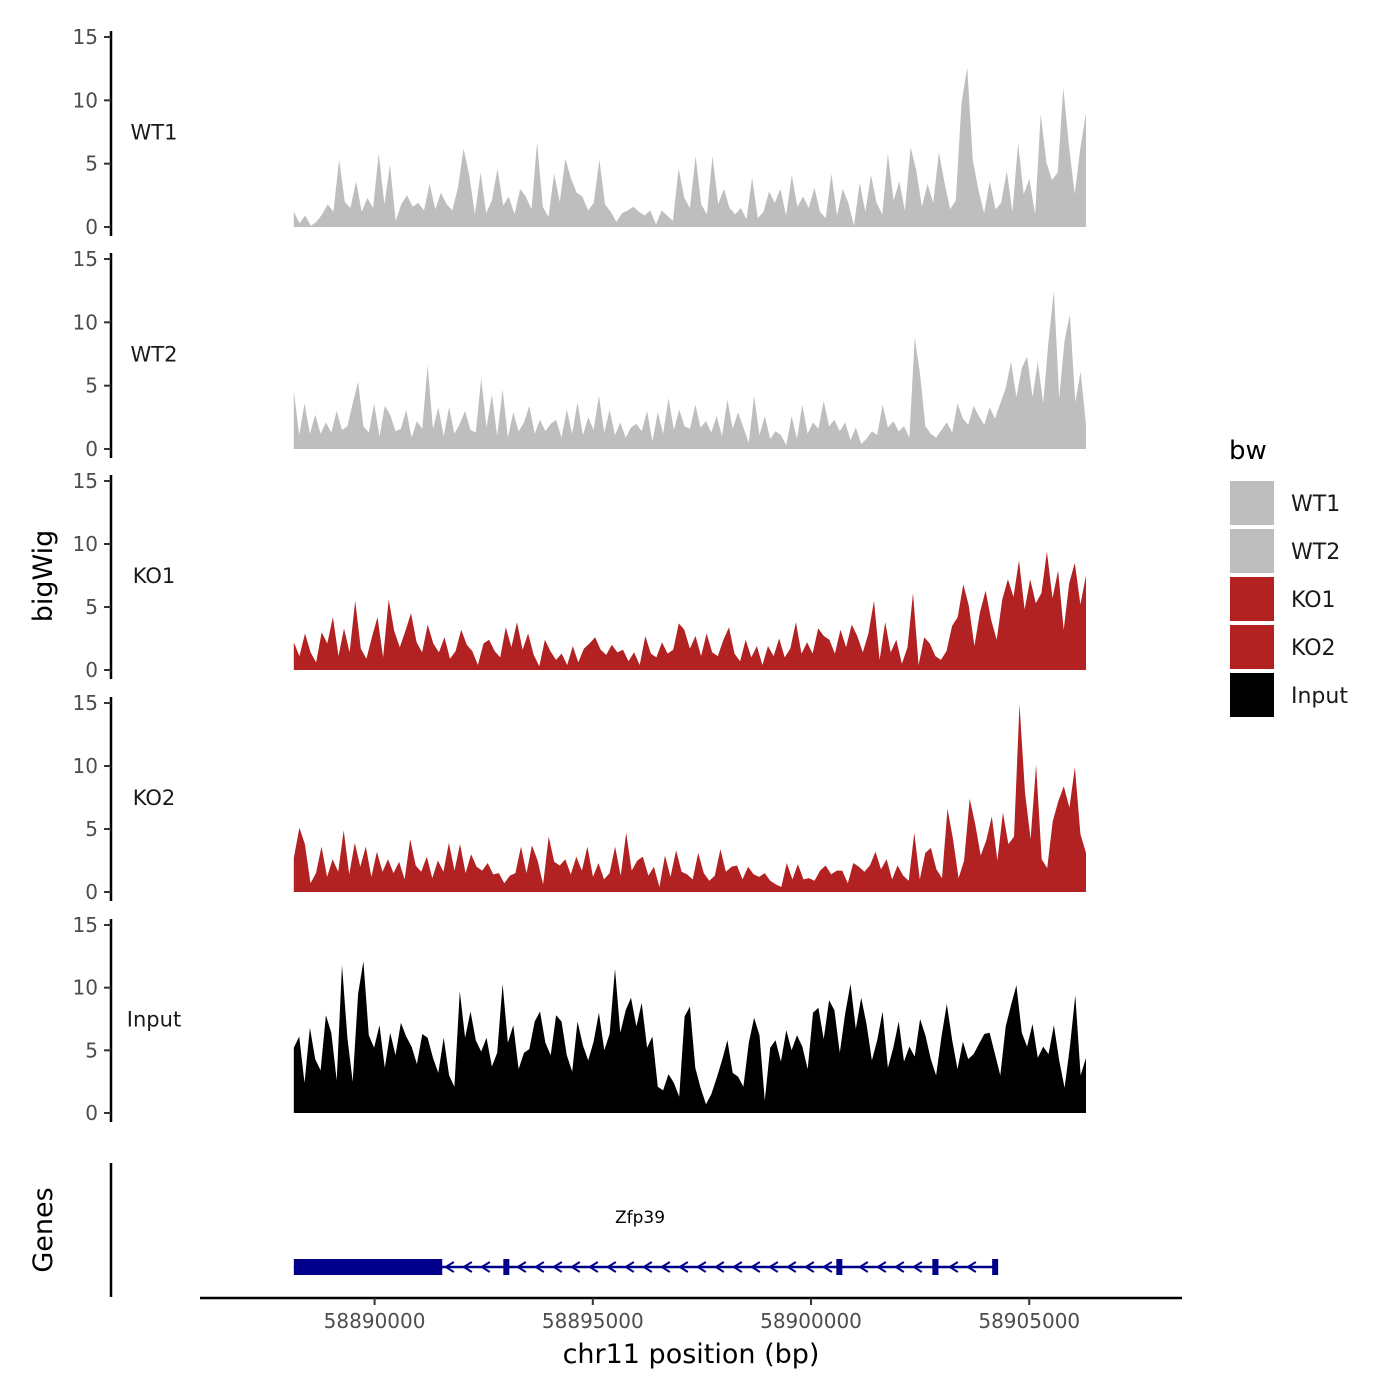 This screenshot has height=1400, width=1400. I want to click on coverage-area-ko2, so click(689, 798).